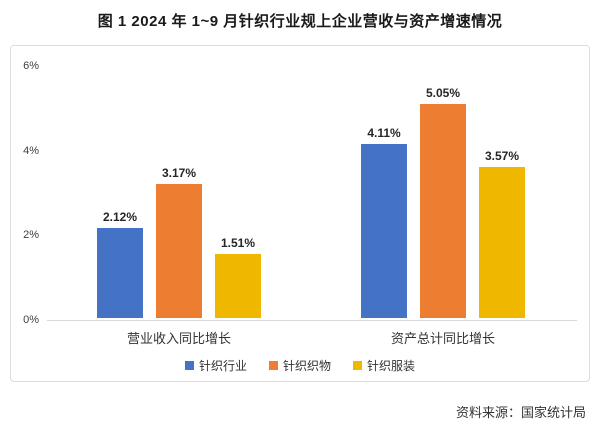  I want to click on category-label-assets: 资产总计同比增长, so click(442, 338).